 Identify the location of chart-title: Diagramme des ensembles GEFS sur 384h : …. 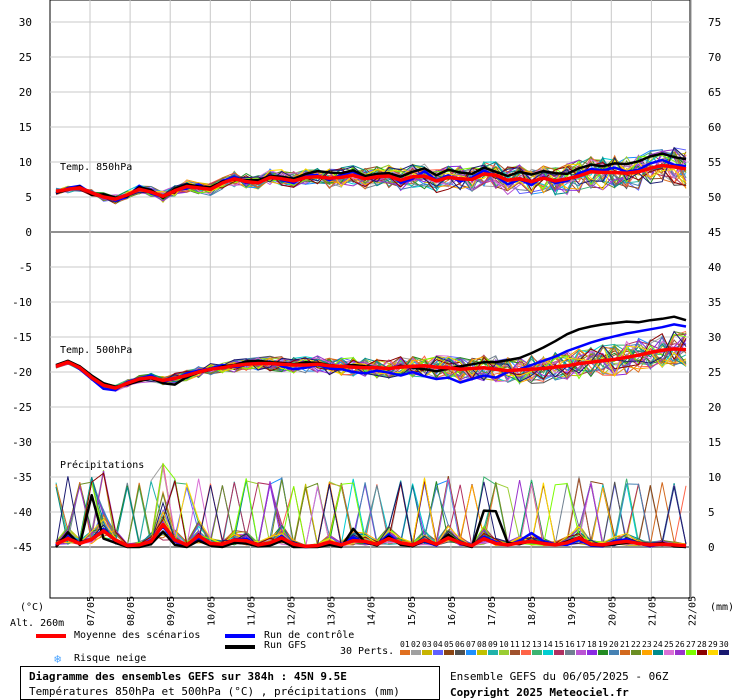
(188, 676).